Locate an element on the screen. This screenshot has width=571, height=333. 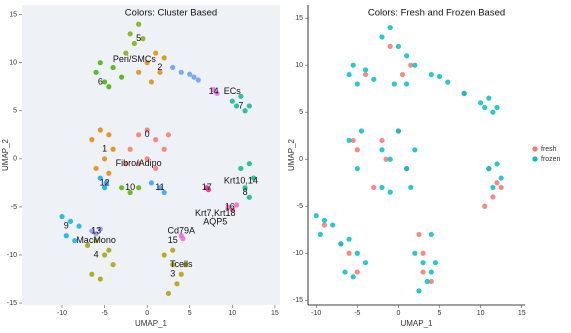
y-axis-label: UMAP_2 is located at coordinates (291, 154).